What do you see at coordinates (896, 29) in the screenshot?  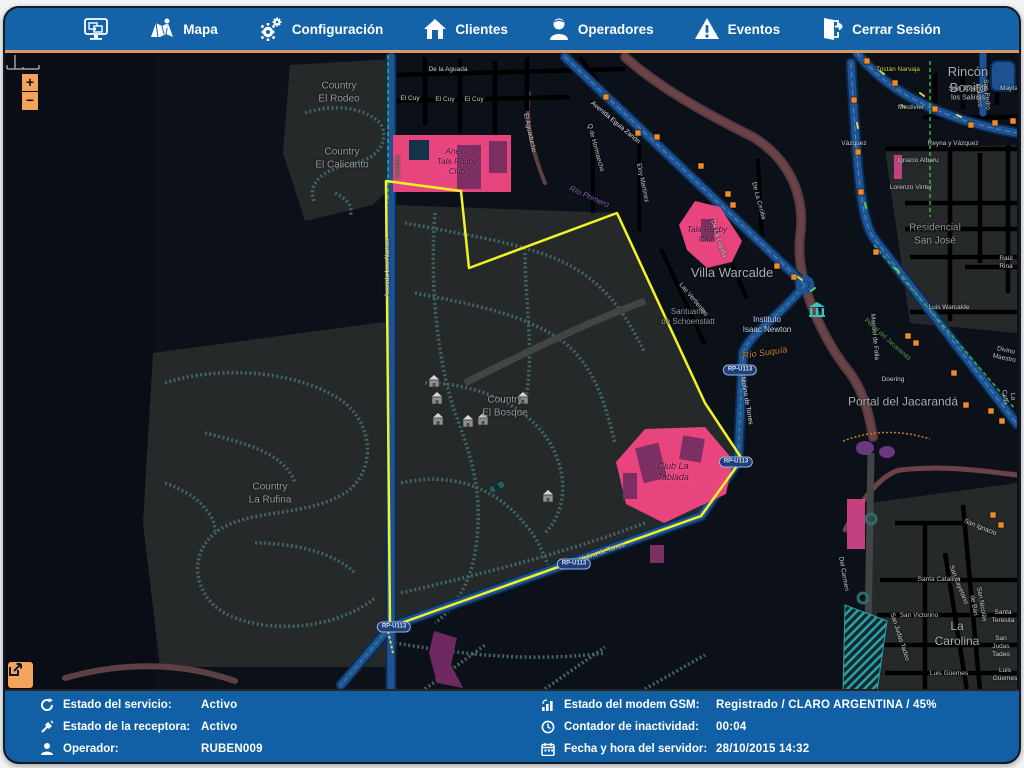 I see `nav-label: Cerrar Sesión` at bounding box center [896, 29].